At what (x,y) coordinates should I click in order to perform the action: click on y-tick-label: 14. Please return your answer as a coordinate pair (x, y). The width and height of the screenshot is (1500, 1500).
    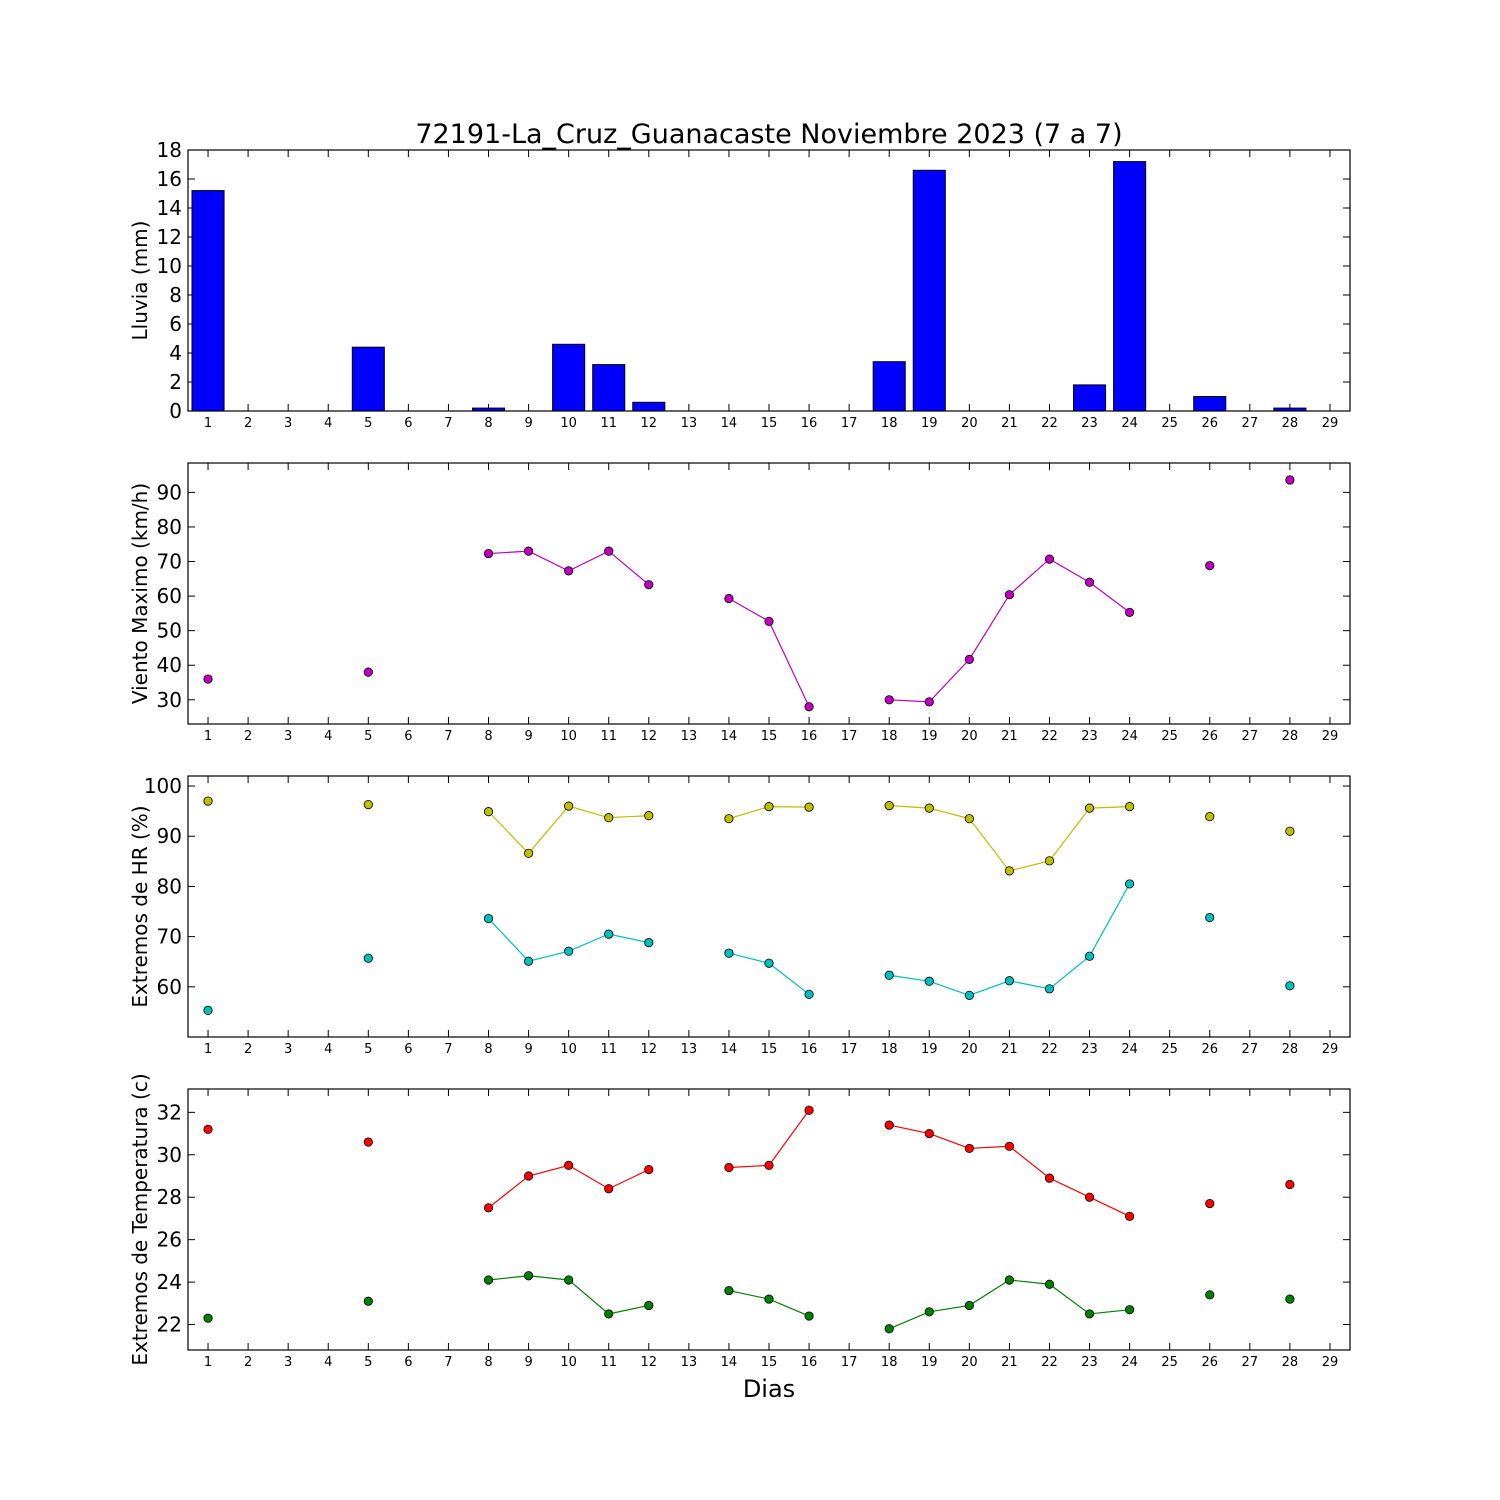
    Looking at the image, I should click on (169, 208).